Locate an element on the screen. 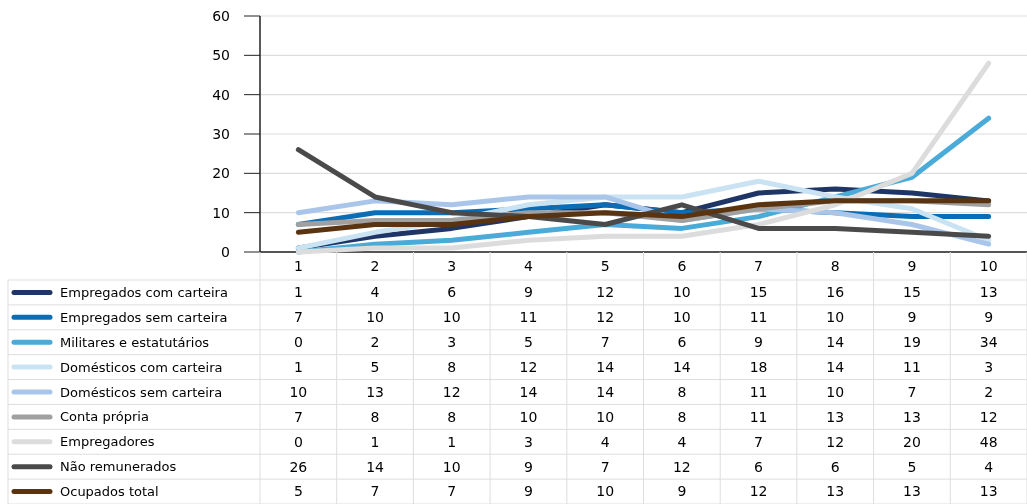 The width and height of the screenshot is (1027, 504). x-tick-label: 8 is located at coordinates (835, 265).